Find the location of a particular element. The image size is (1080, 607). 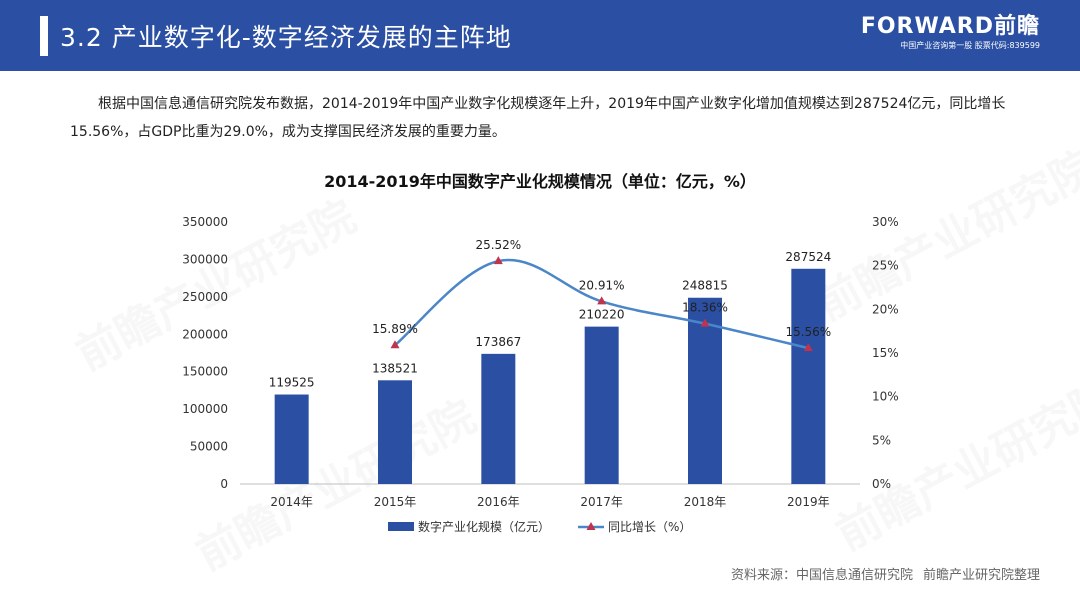

y-left-tick-label: 300000 is located at coordinates (205, 259).